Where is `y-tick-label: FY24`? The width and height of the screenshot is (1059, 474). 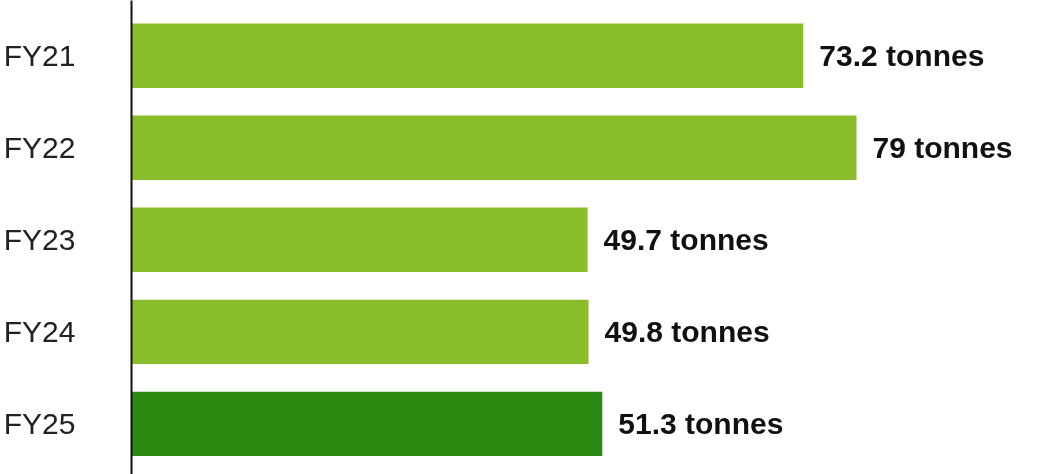 y-tick-label: FY24 is located at coordinates (39, 332).